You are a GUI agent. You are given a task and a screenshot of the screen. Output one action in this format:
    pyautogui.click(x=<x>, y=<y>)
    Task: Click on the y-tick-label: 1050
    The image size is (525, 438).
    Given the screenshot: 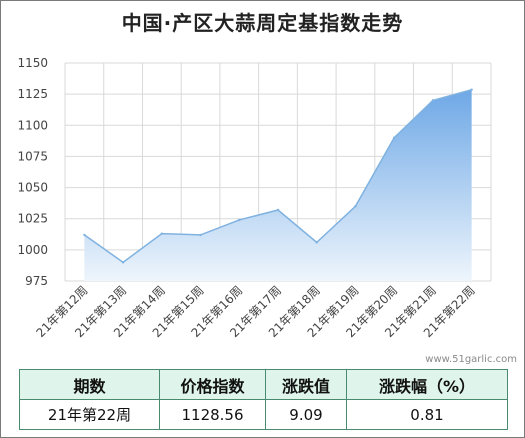 What is the action you would take?
    pyautogui.click(x=32, y=188)
    